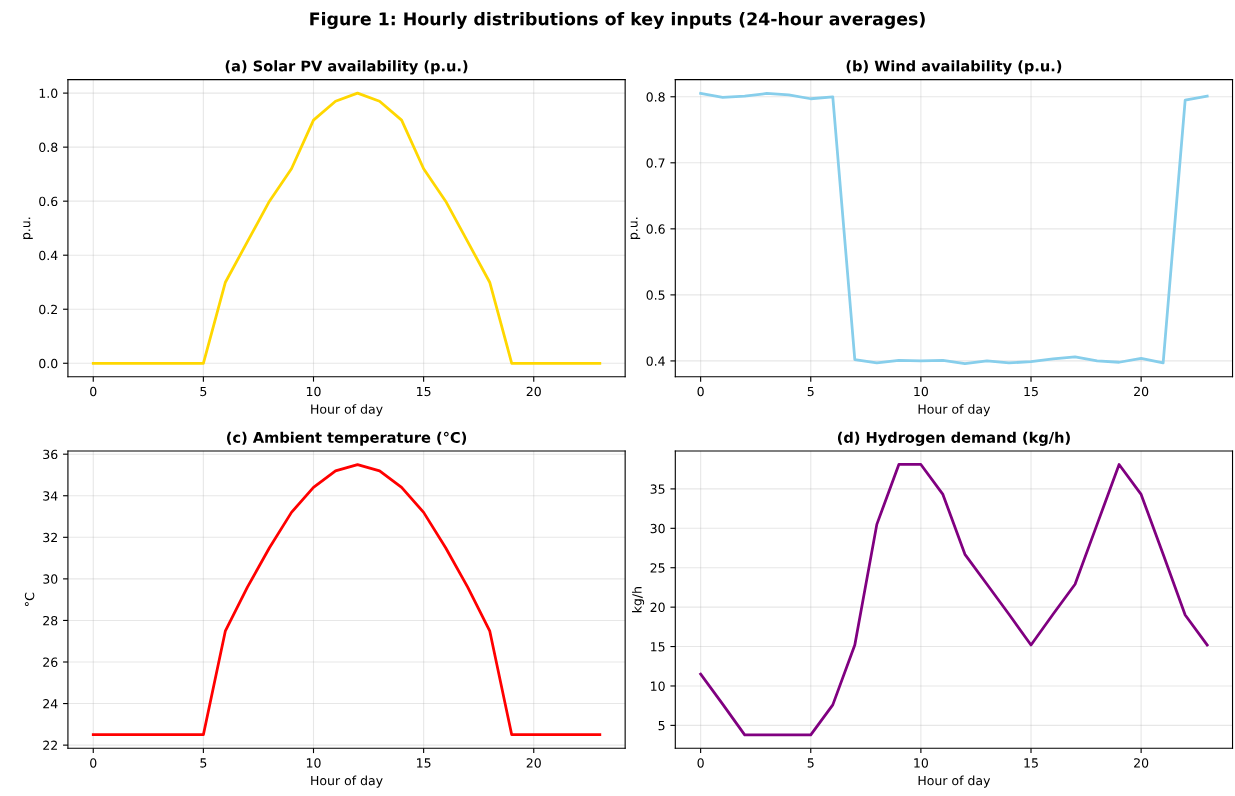  What do you see at coordinates (617, 20) in the screenshot?
I see `caption: Figure 1: Hourly distributions of key inputs (24-hour averages)` at bounding box center [617, 20].